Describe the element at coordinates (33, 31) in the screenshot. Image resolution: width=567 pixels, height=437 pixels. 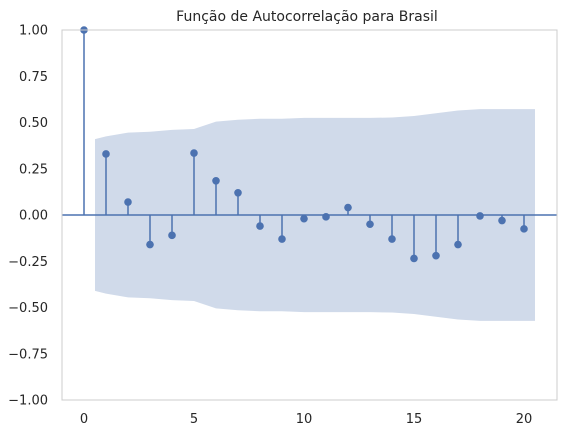
I see `y-tick-label: 1.00` at that location.